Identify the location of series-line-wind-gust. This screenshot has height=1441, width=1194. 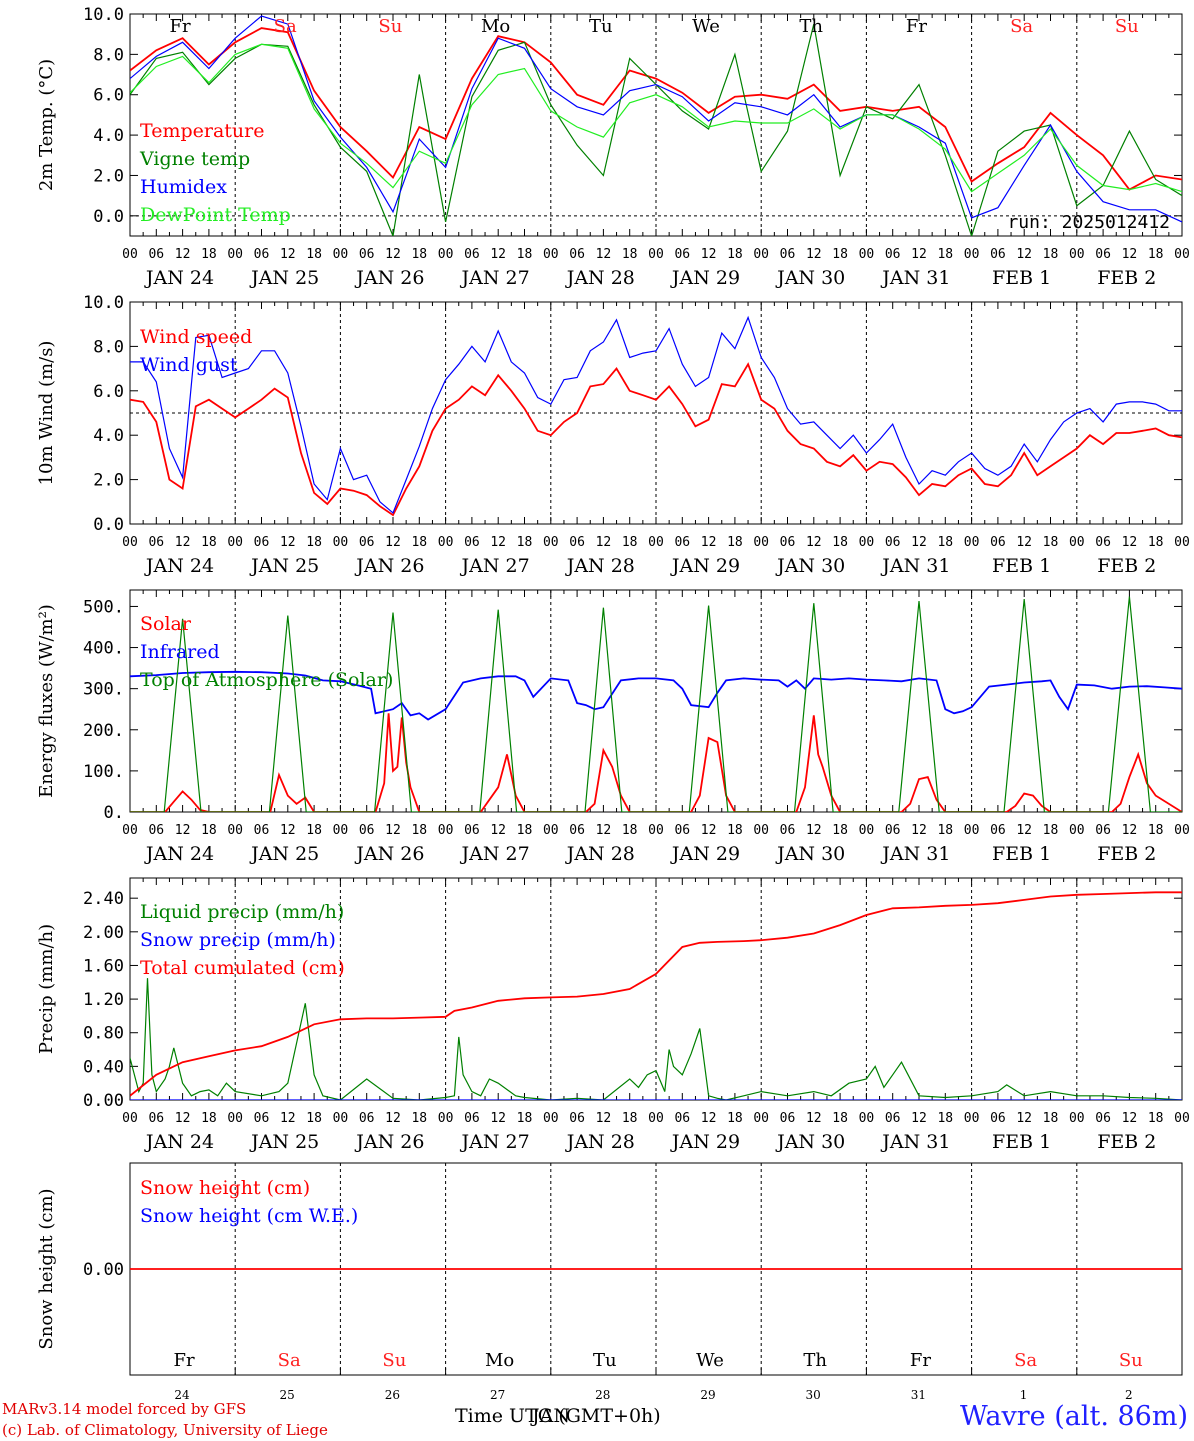
(656, 414).